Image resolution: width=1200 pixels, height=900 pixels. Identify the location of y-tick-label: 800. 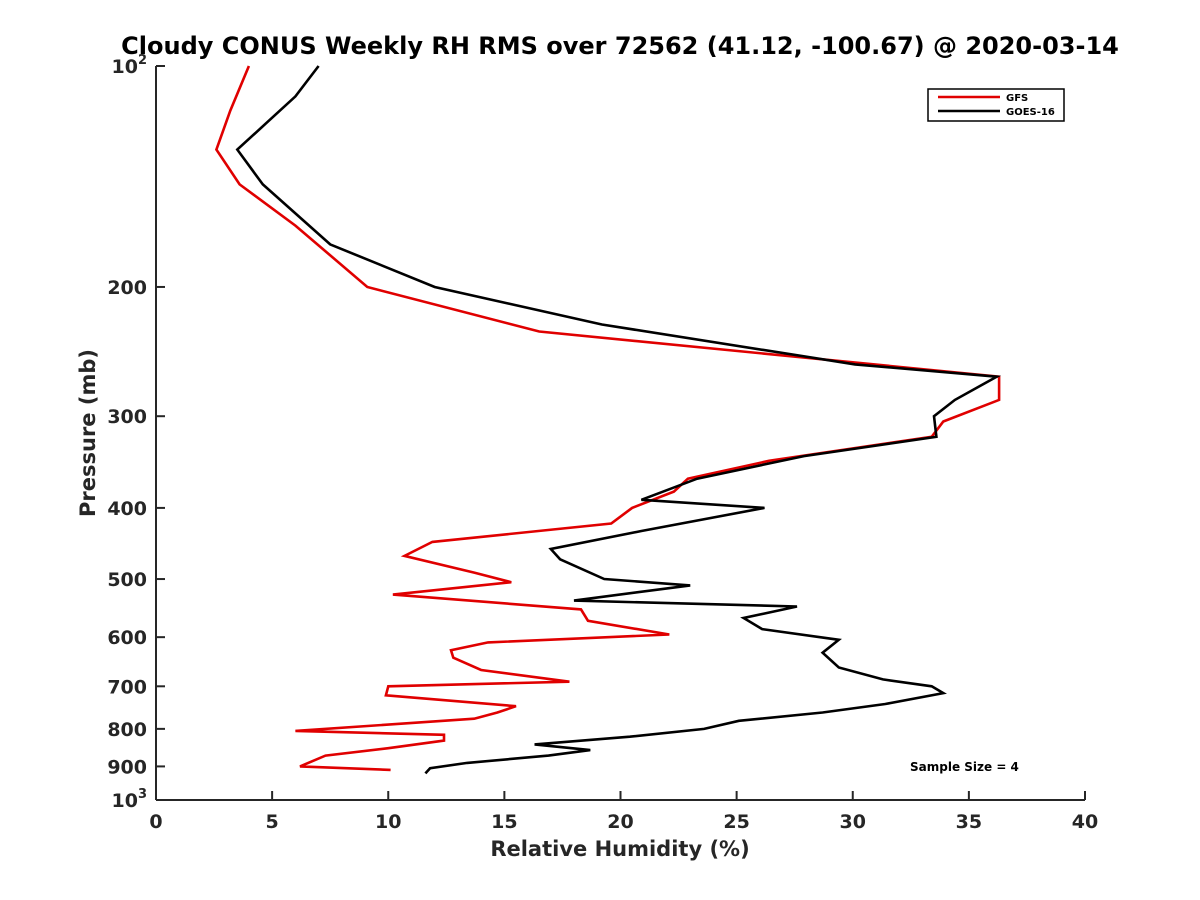
(127, 730).